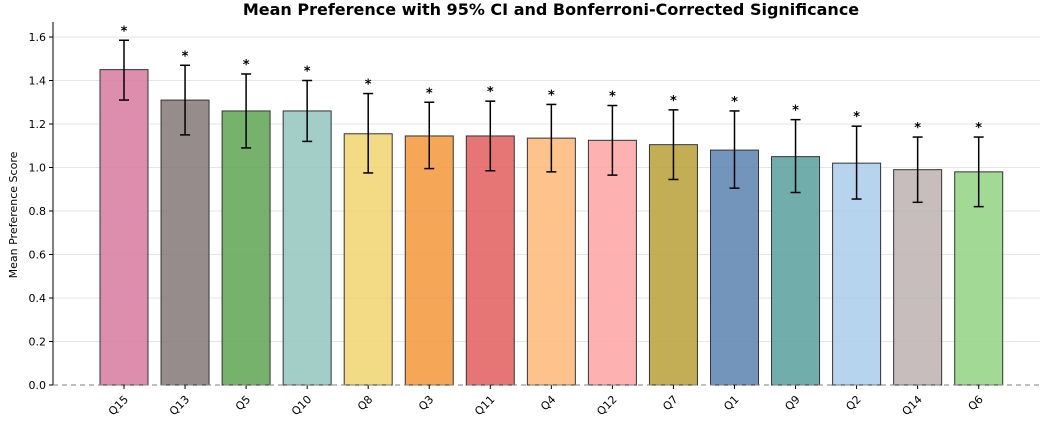 This screenshot has width=1040, height=427. Describe the element at coordinates (795, 156) in the screenshot. I see `error-bar-q9` at that location.